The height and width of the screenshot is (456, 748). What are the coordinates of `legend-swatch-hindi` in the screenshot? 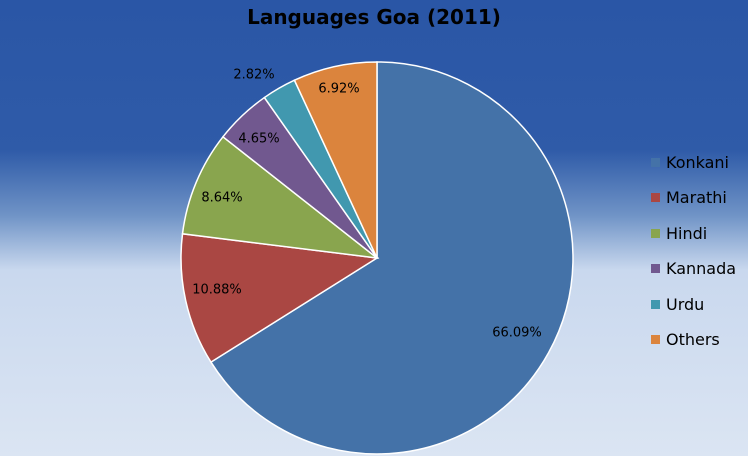 It's located at (655, 233).